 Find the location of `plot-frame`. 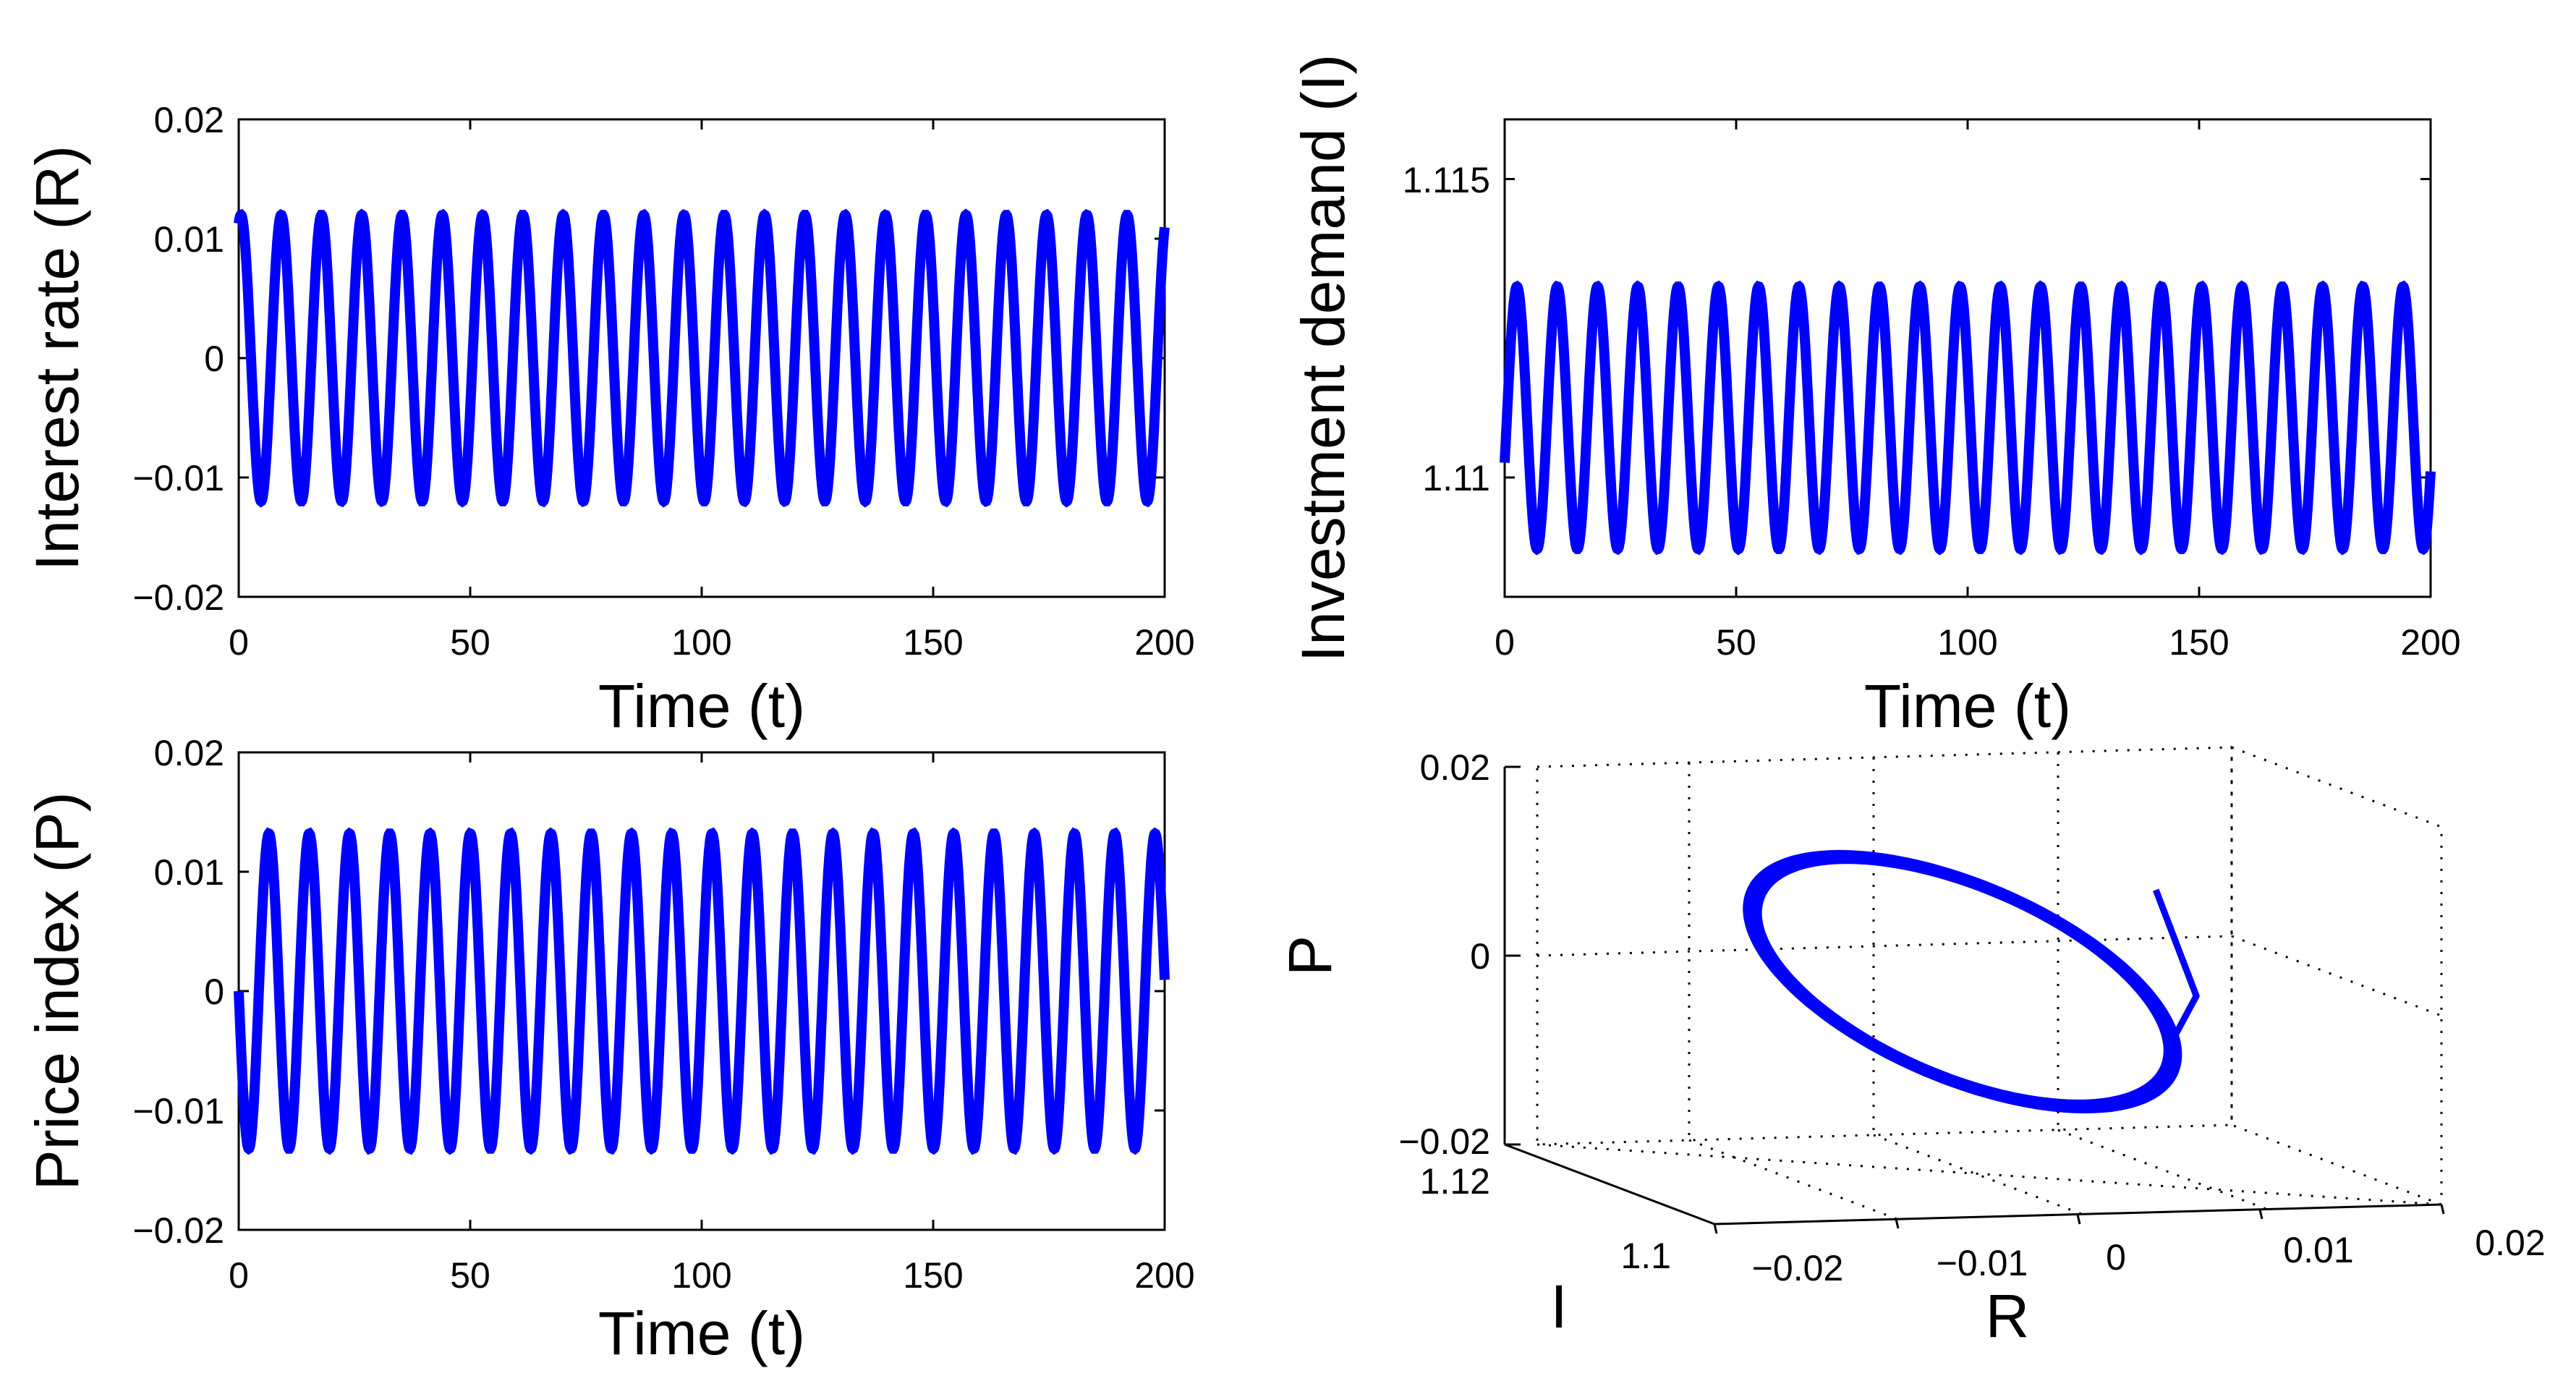

plot-frame is located at coordinates (701, 358).